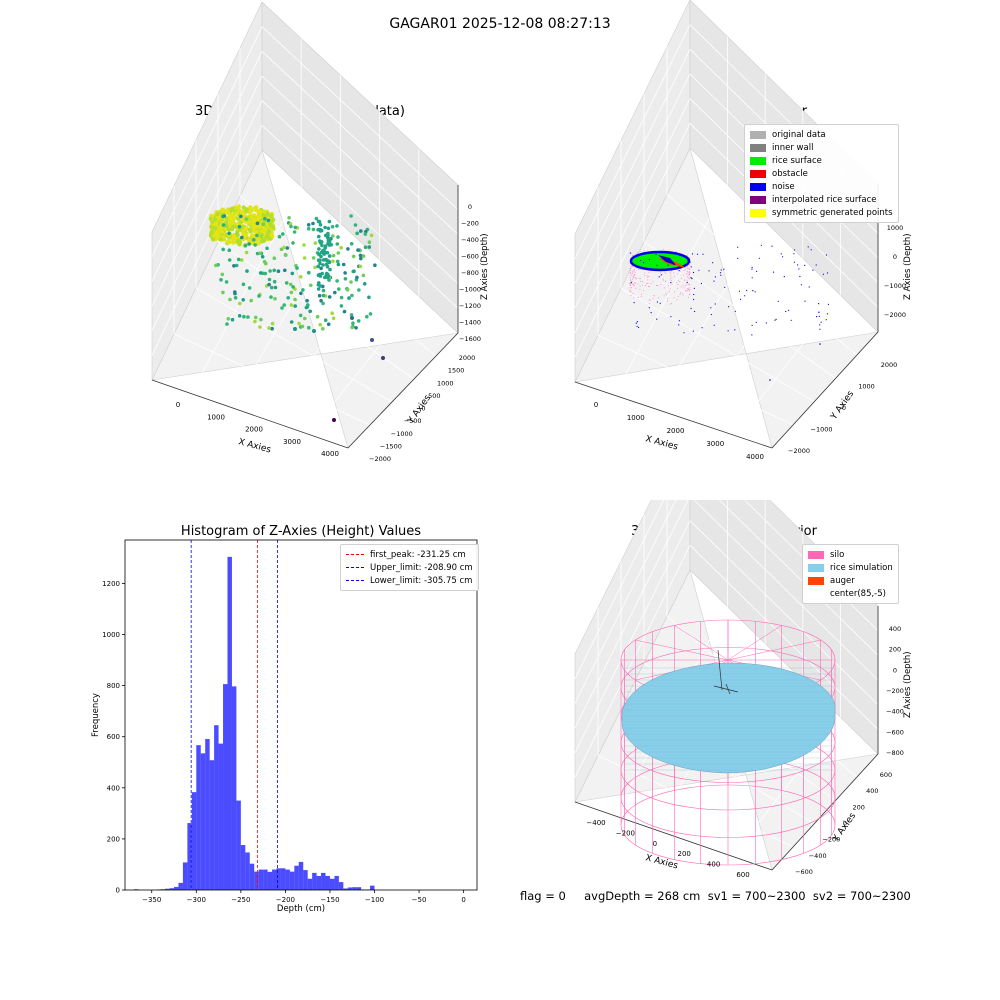  What do you see at coordinates (728, 689) in the screenshot?
I see `auger-line` at bounding box center [728, 689].